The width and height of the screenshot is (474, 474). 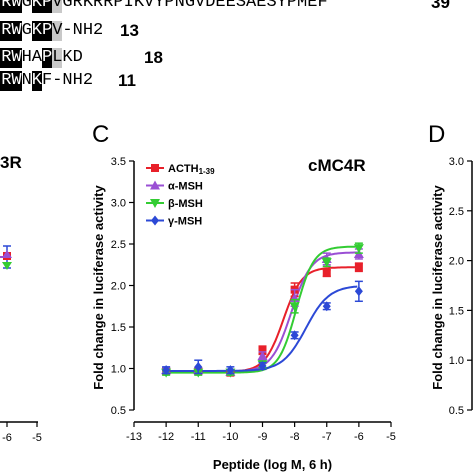 What do you see at coordinates (327, 437) in the screenshot?
I see `x-tick-label: -7` at bounding box center [327, 437].